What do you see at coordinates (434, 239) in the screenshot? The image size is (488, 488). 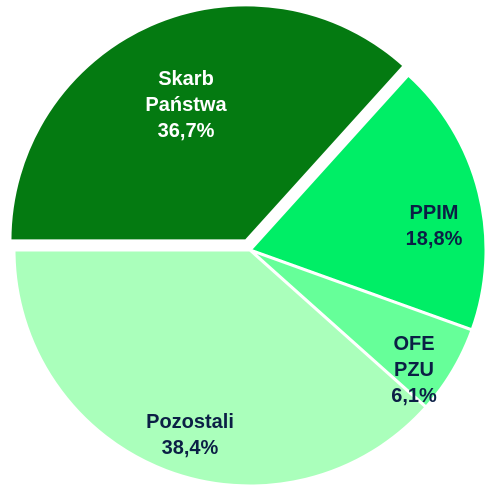 I see `value-label: 18,8%` at bounding box center [434, 239].